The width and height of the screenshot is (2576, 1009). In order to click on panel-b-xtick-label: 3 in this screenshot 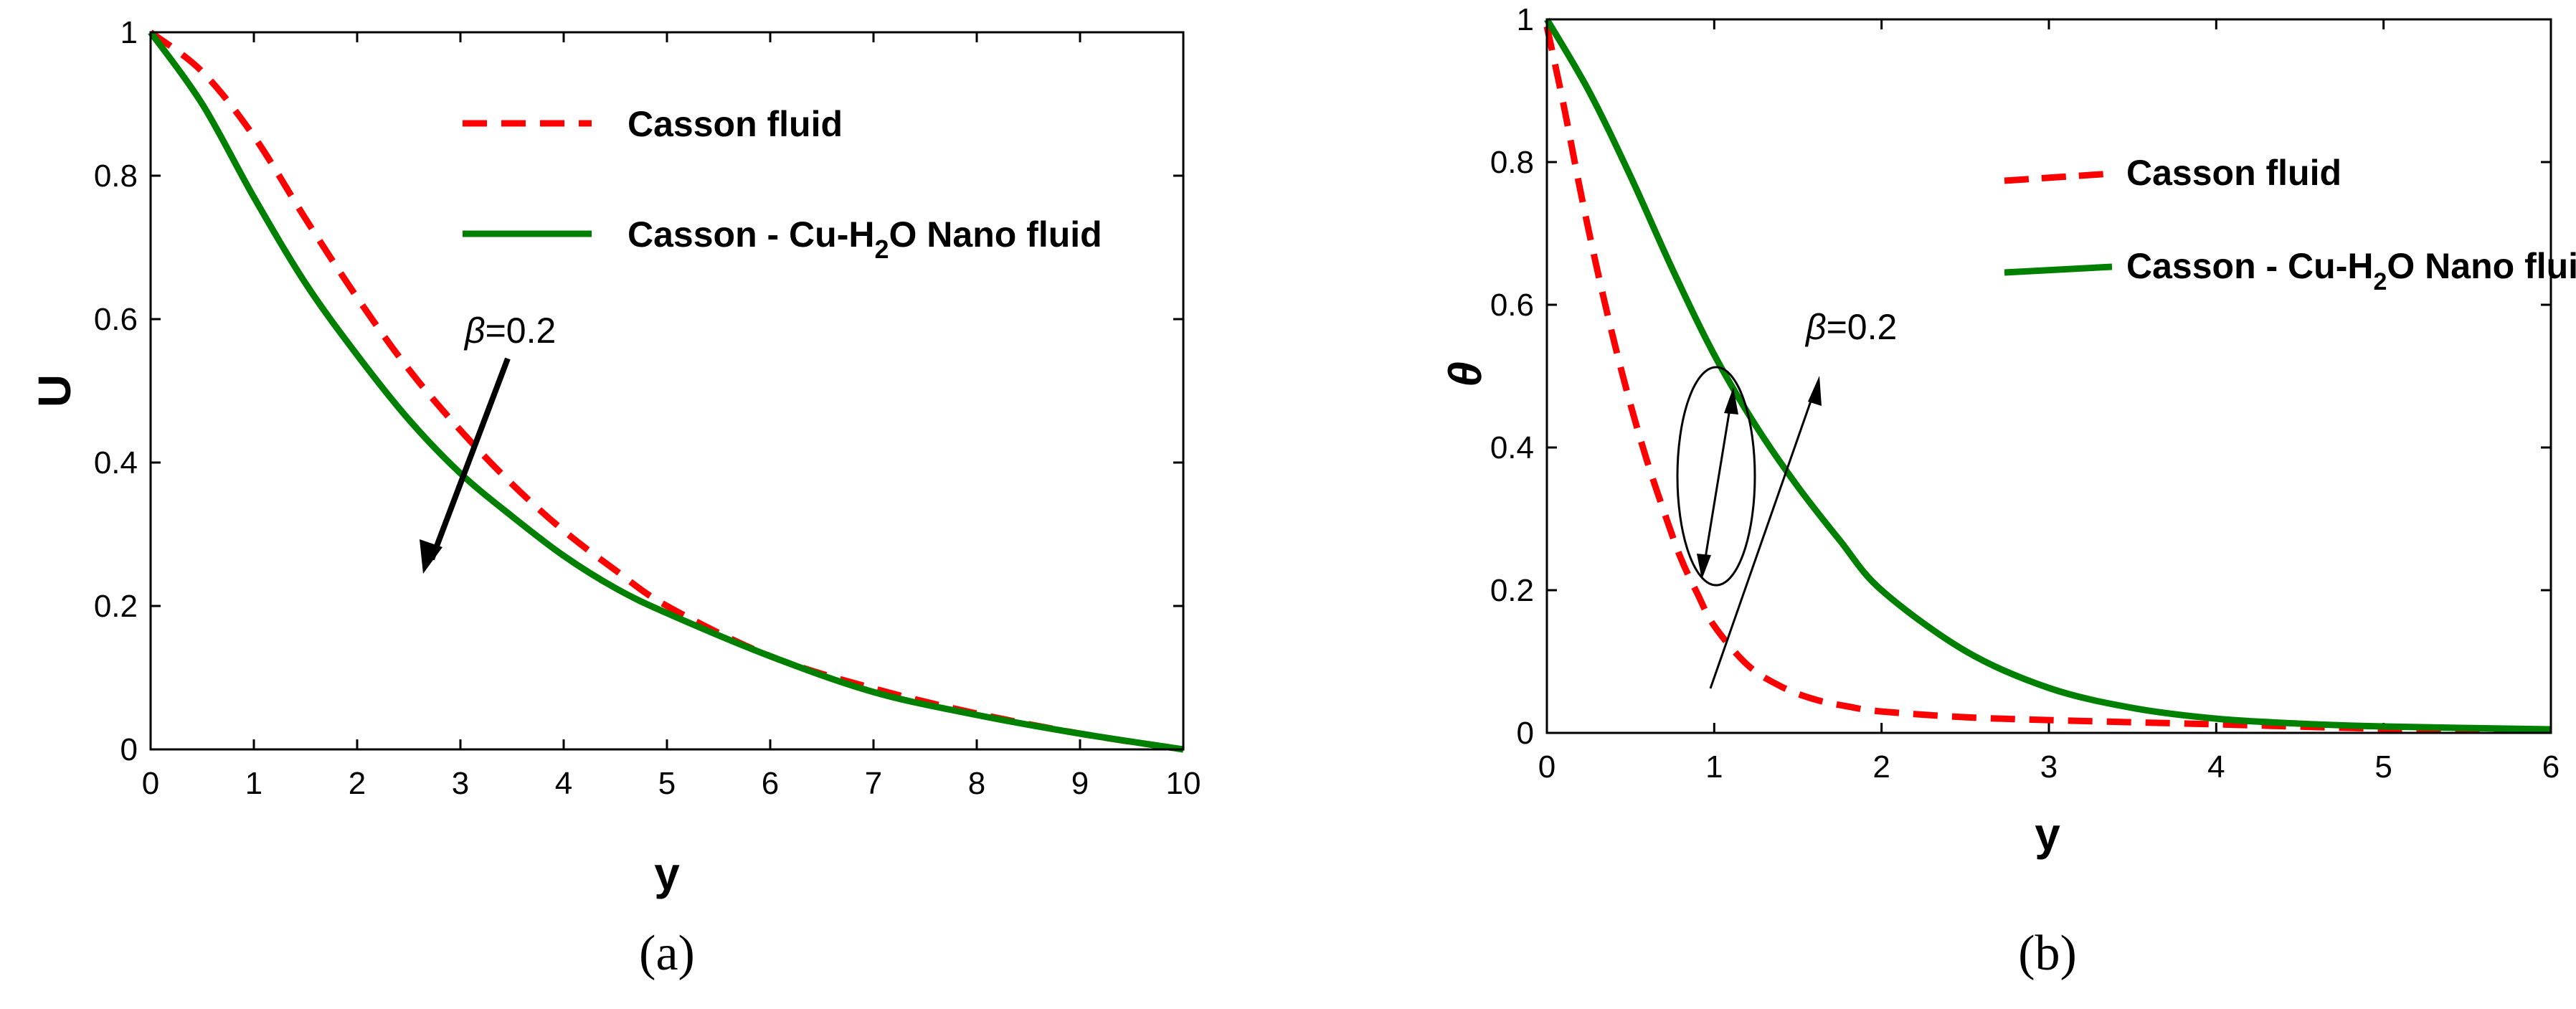, I will do `click(2049, 767)`.